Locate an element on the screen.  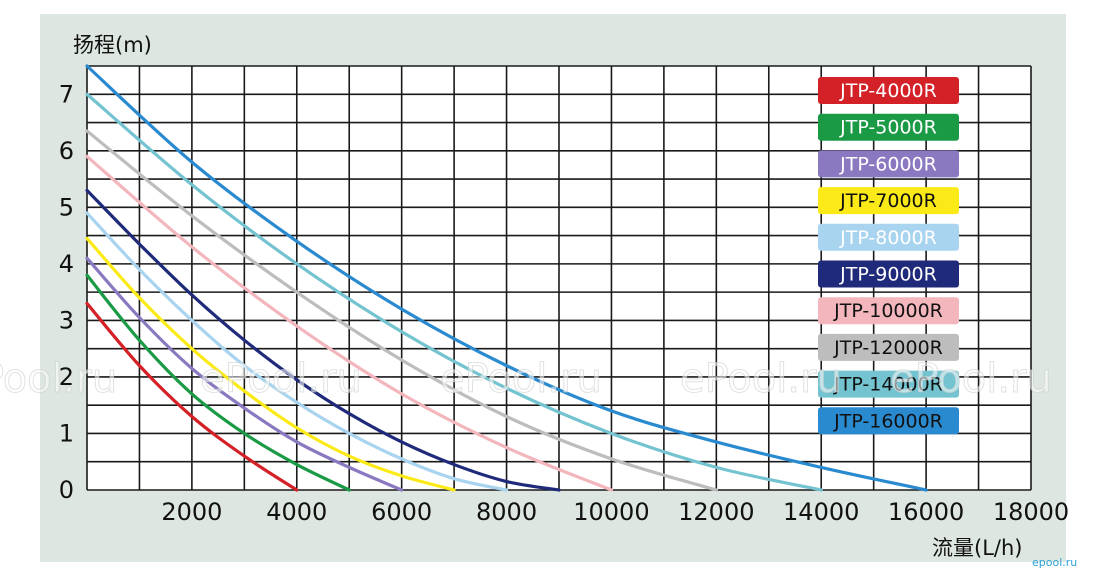
x-tick-label: 2000 is located at coordinates (191, 512).